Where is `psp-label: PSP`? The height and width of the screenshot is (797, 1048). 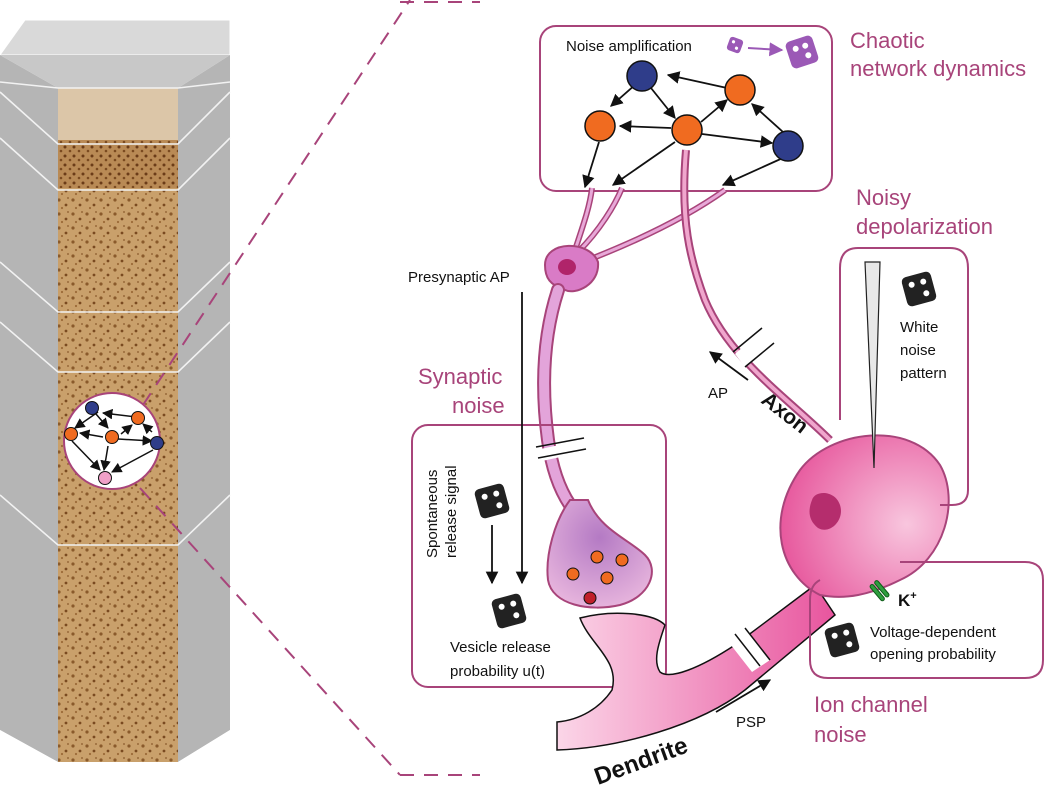
psp-label: PSP is located at coordinates (751, 722).